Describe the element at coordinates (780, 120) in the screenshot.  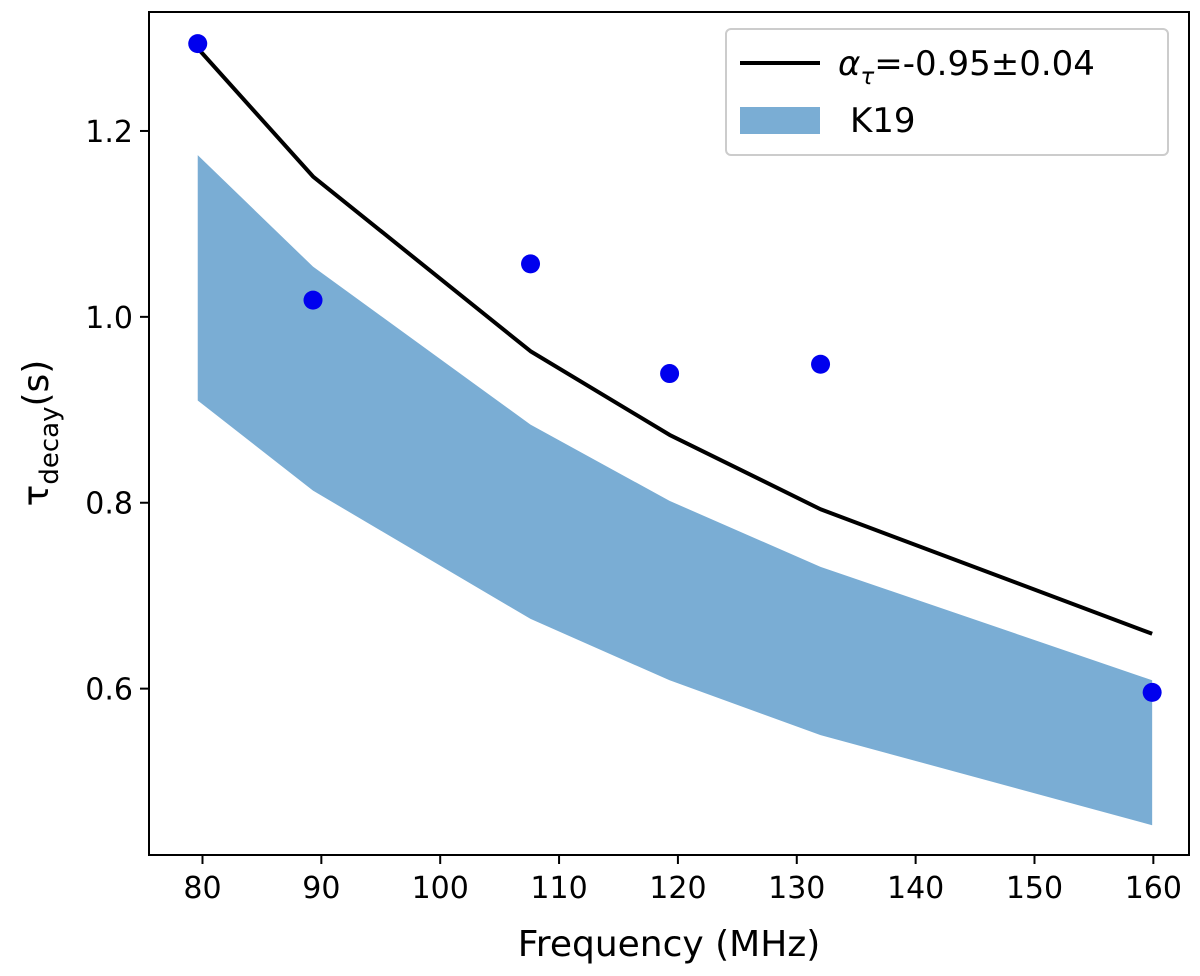
I see `legend-band-swatch` at that location.